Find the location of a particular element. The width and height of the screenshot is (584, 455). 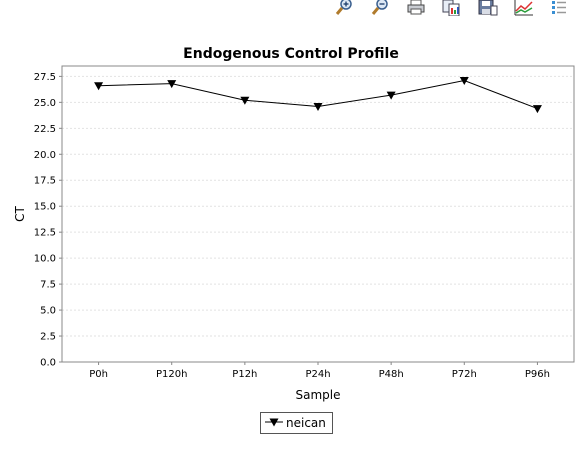

list-icon is located at coordinates (559, 8).